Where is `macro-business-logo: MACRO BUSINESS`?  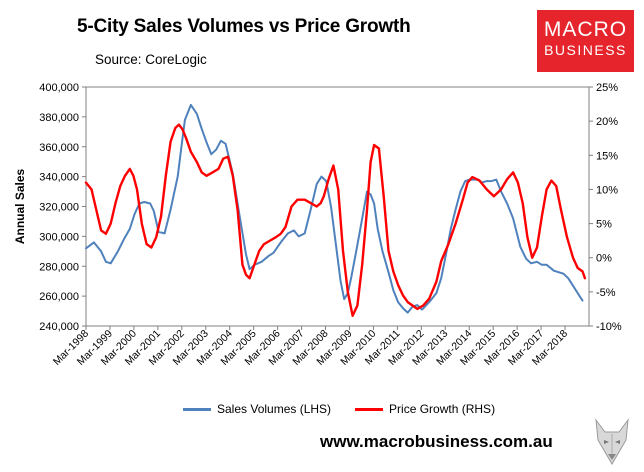
macro-business-logo: MACRO BUSINESS is located at coordinates (585, 41).